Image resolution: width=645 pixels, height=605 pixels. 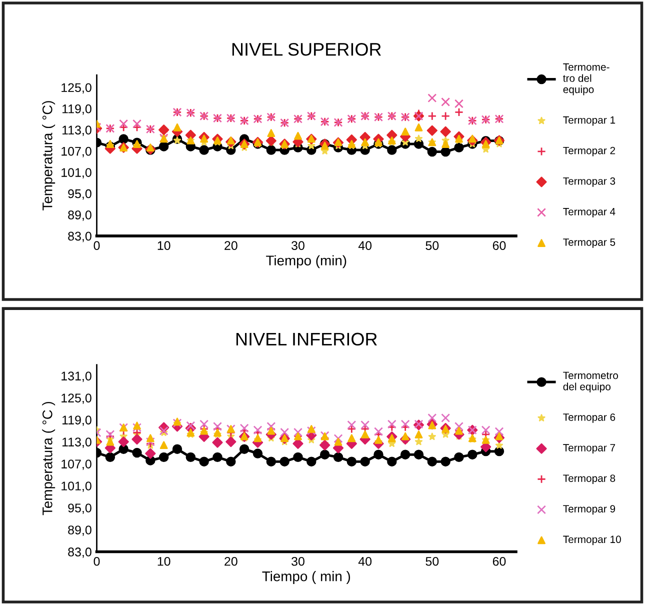 What do you see at coordinates (49, 155) in the screenshot?
I see `y-axis-title: Temperatura ( °C)` at bounding box center [49, 155].